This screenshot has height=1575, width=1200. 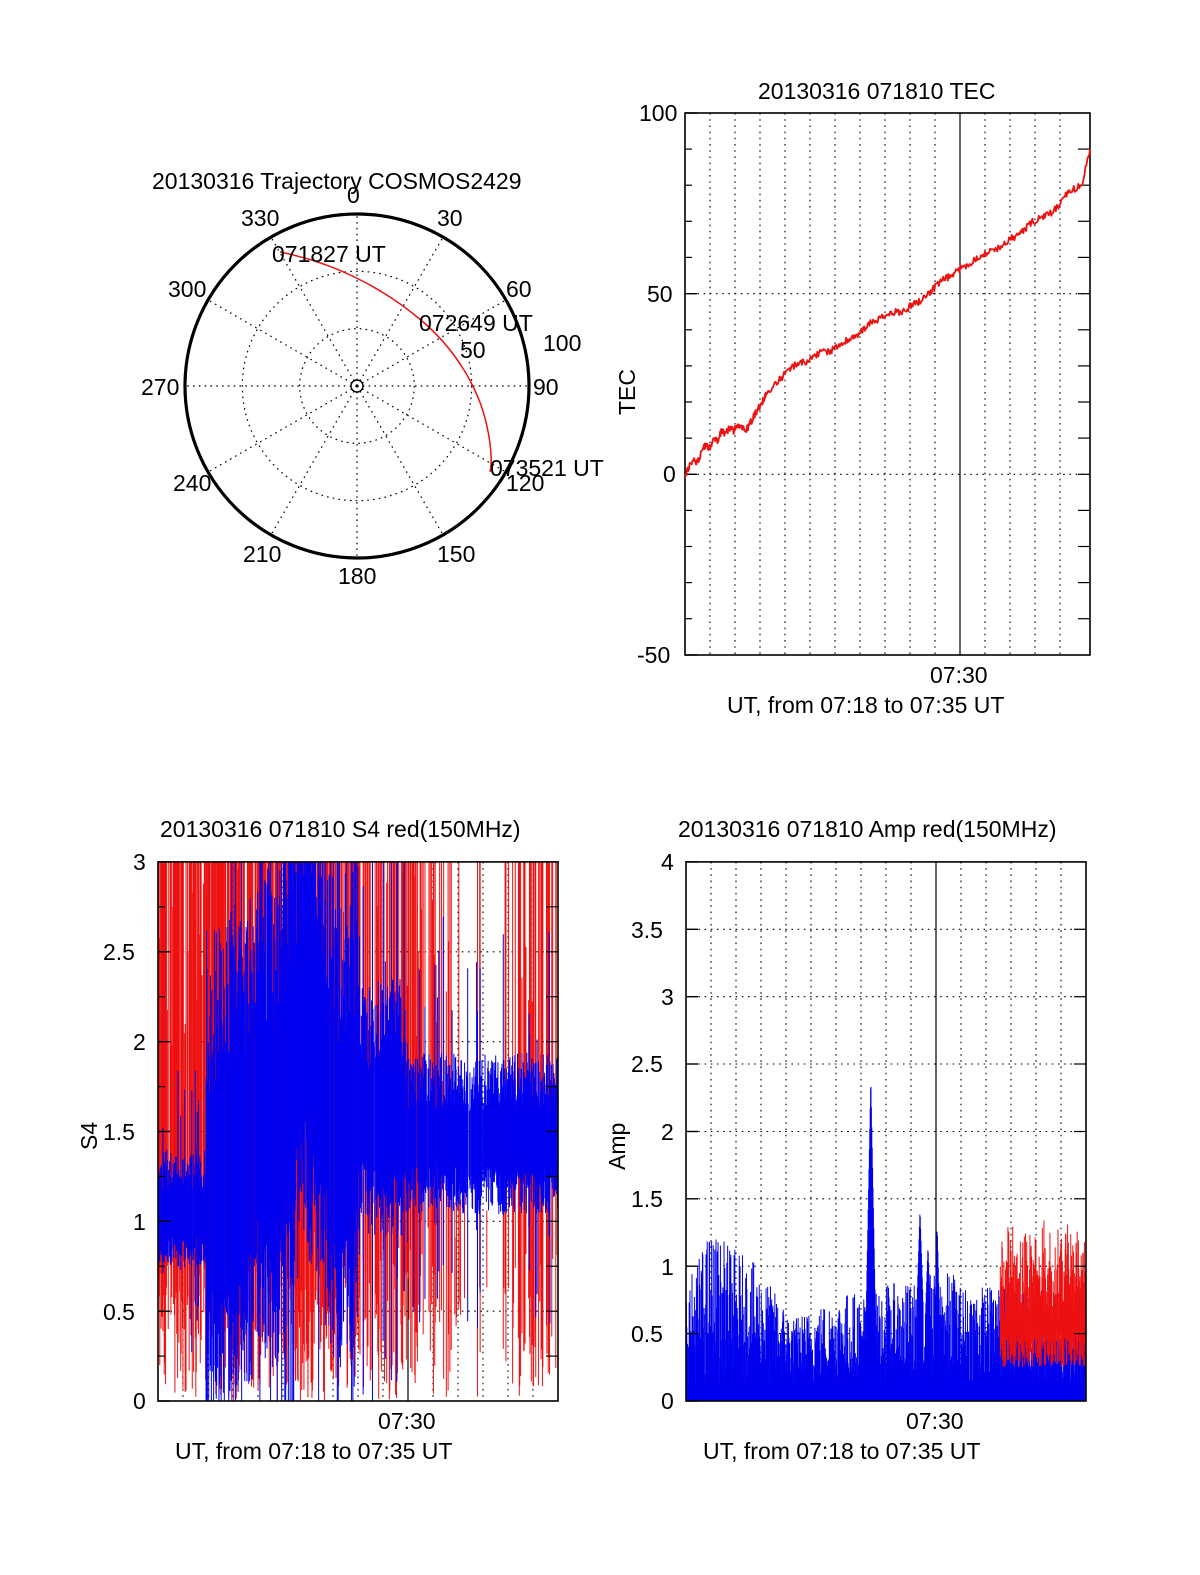 What do you see at coordinates (160, 387) in the screenshot?
I see `polar-az-270: 270` at bounding box center [160, 387].